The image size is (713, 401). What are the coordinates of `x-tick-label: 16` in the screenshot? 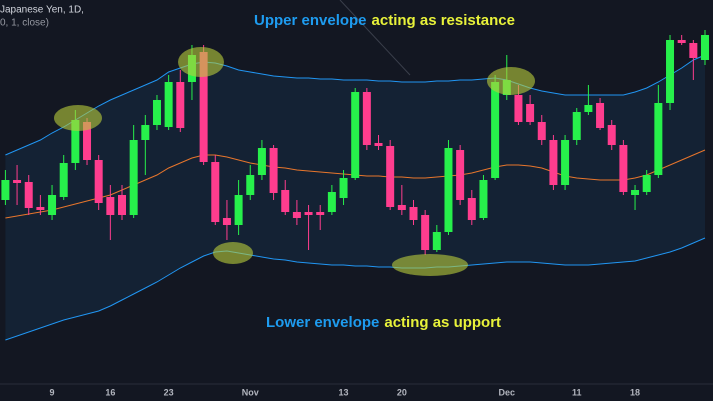 It's located at (110, 392).